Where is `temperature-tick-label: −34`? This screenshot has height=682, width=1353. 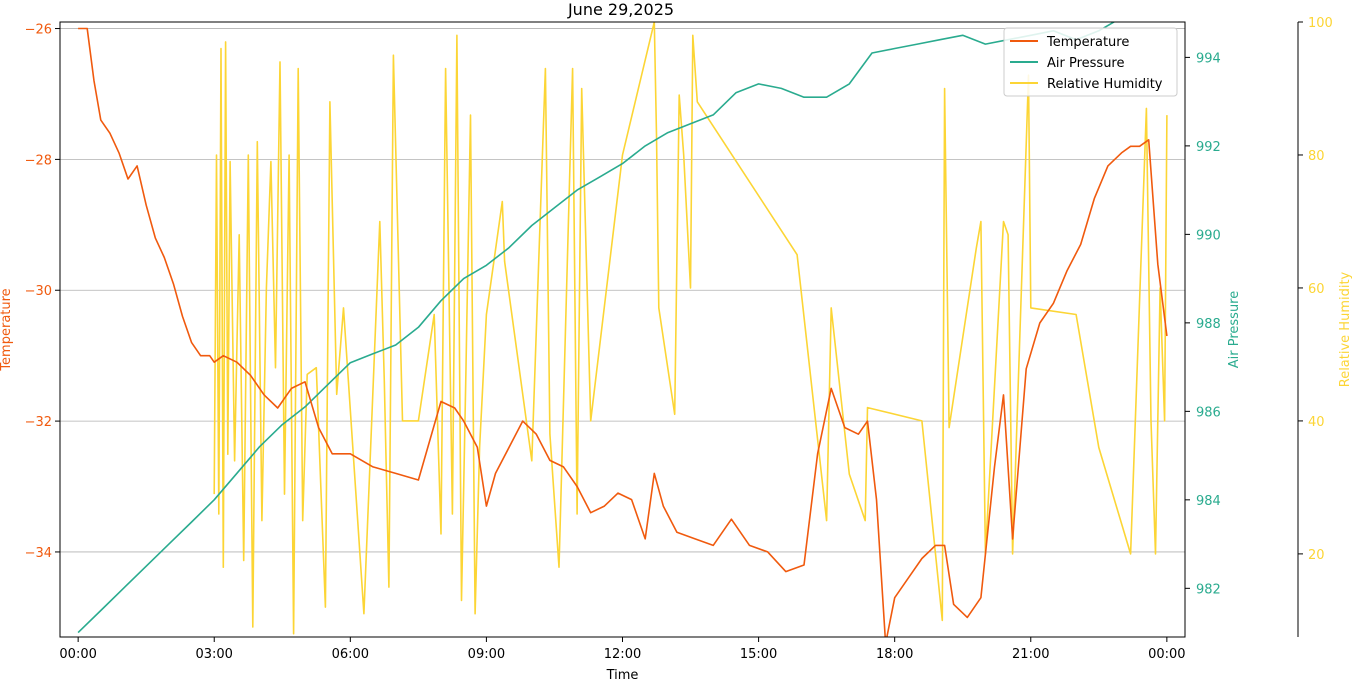 temperature-tick-label: −34 is located at coordinates (38, 553).